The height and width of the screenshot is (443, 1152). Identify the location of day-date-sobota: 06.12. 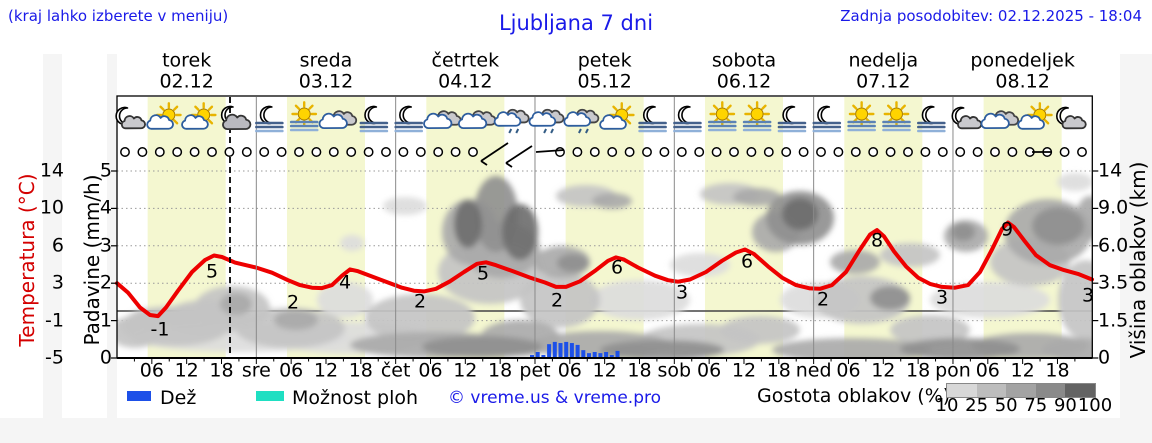
(744, 81).